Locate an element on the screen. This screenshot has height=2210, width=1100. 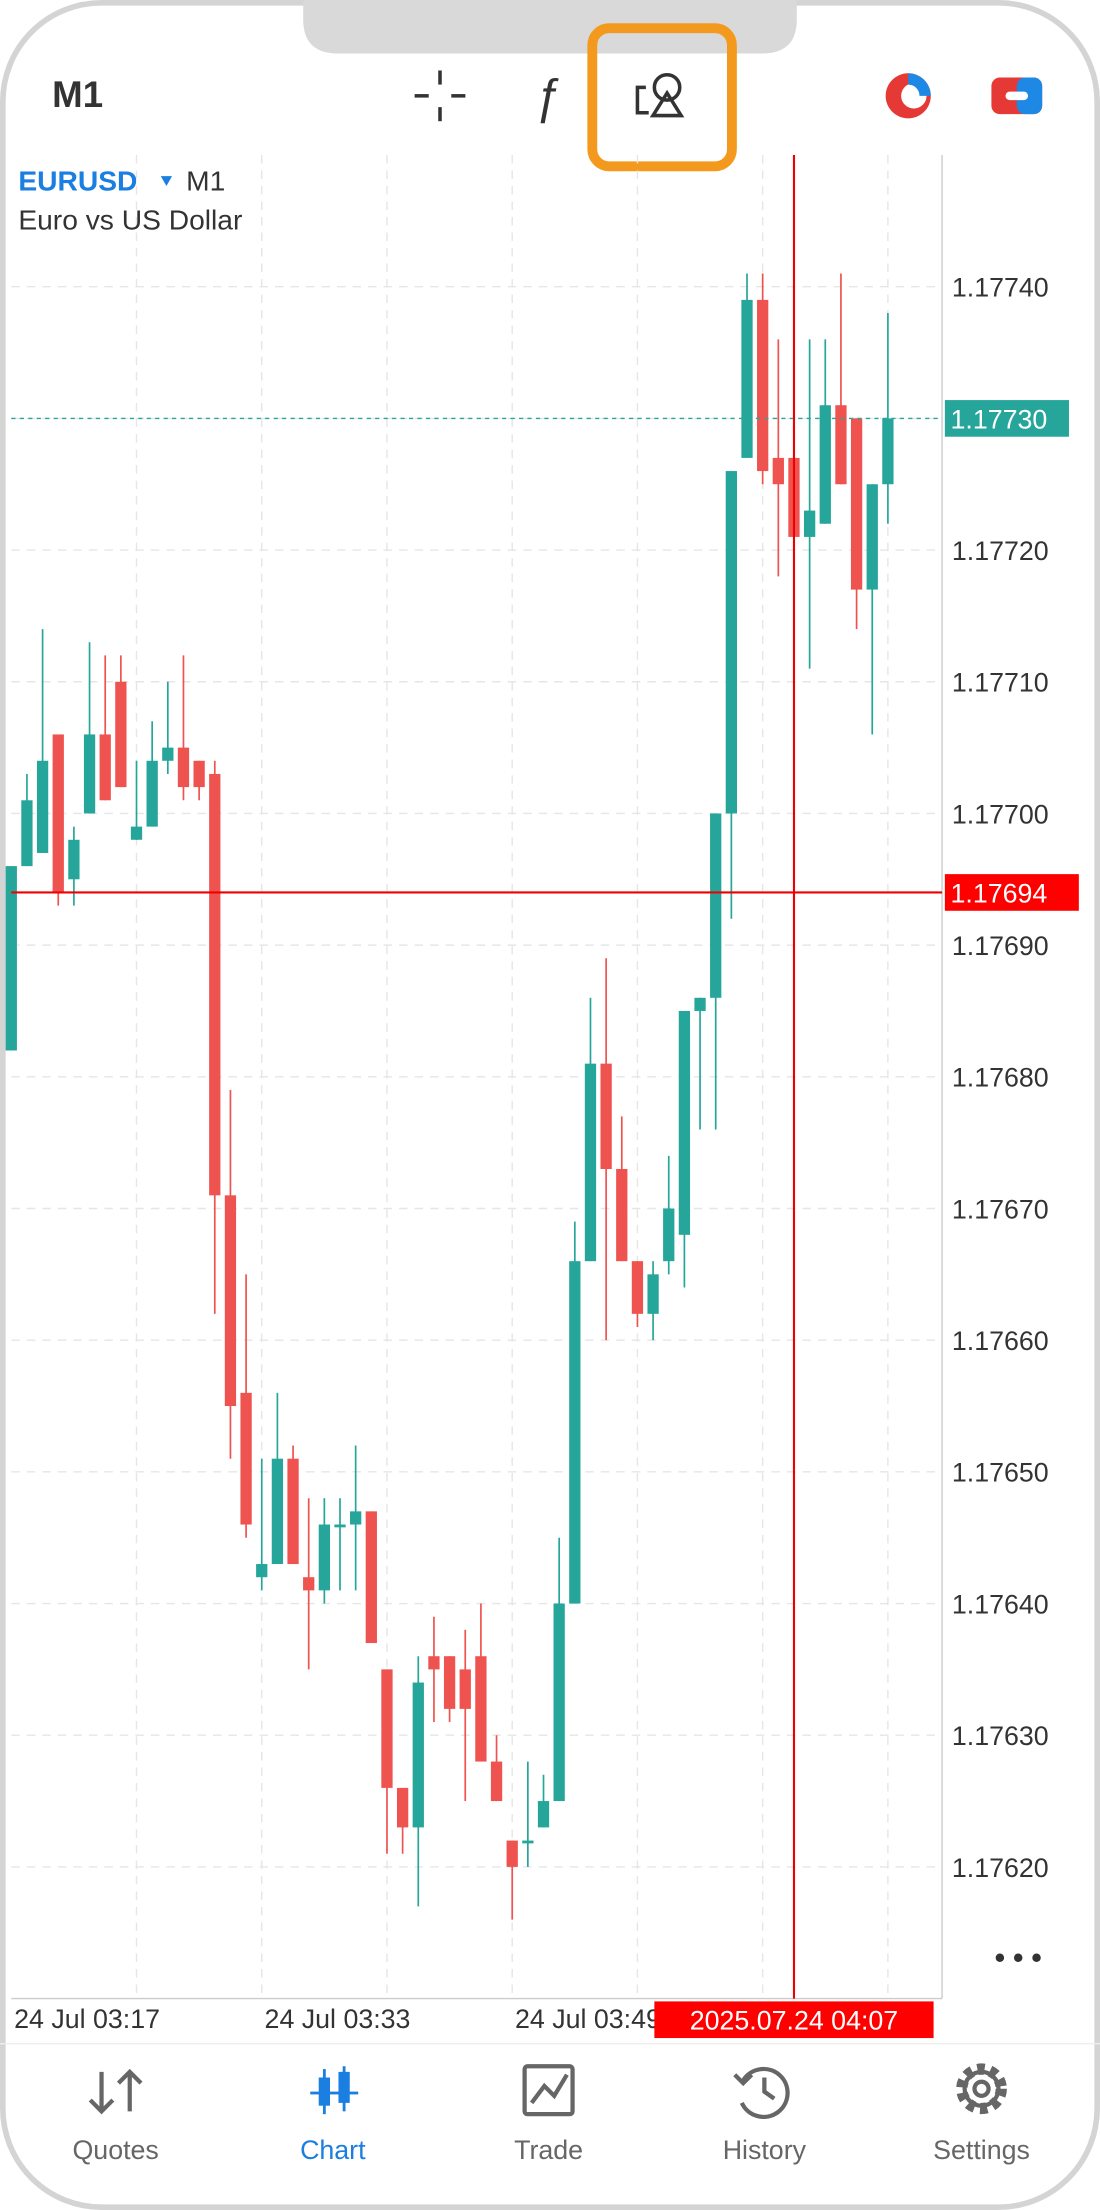
quotes-icon is located at coordinates (115, 2091).